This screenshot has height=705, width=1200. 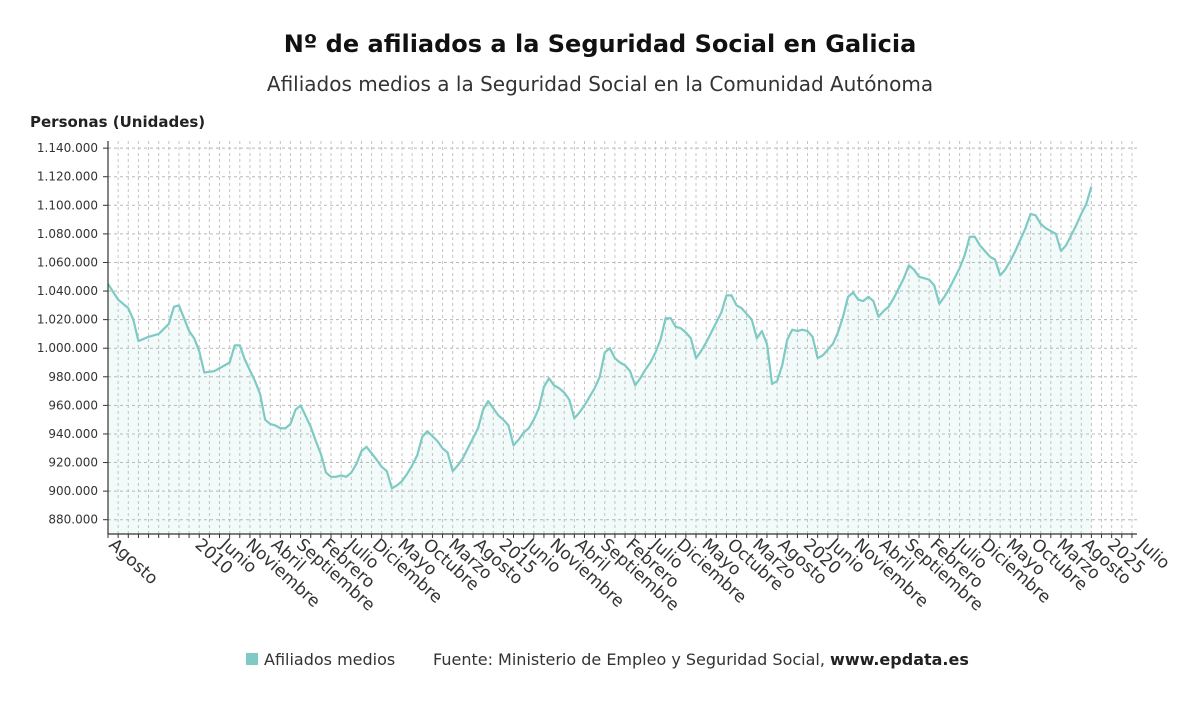 What do you see at coordinates (67, 320) in the screenshot?
I see `y-tick-label: 1.020.000` at bounding box center [67, 320].